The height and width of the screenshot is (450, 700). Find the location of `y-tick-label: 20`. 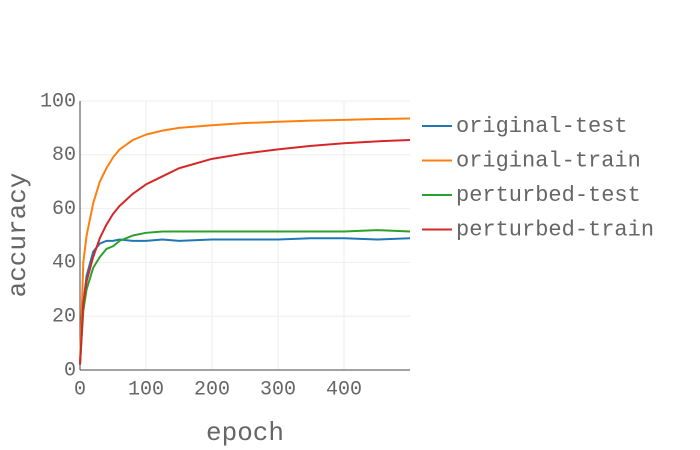

y-tick-label: 20 is located at coordinates (64, 316).